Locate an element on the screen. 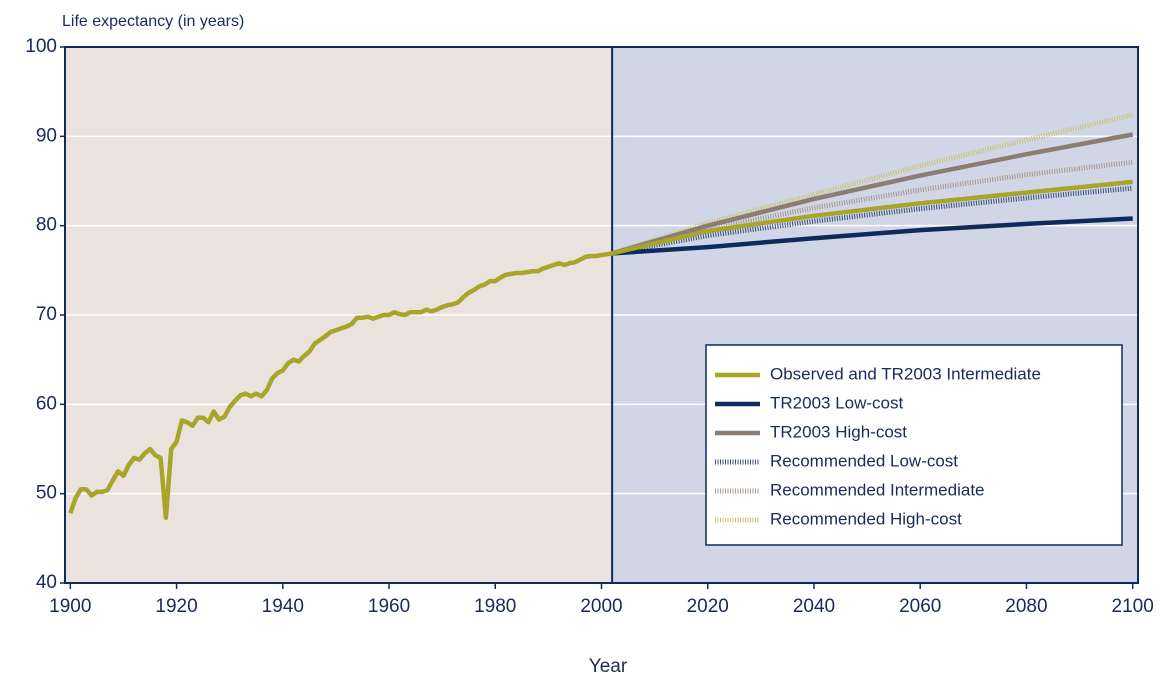 This screenshot has height=679, width=1165. x-axis-label: Year is located at coordinates (608, 666).